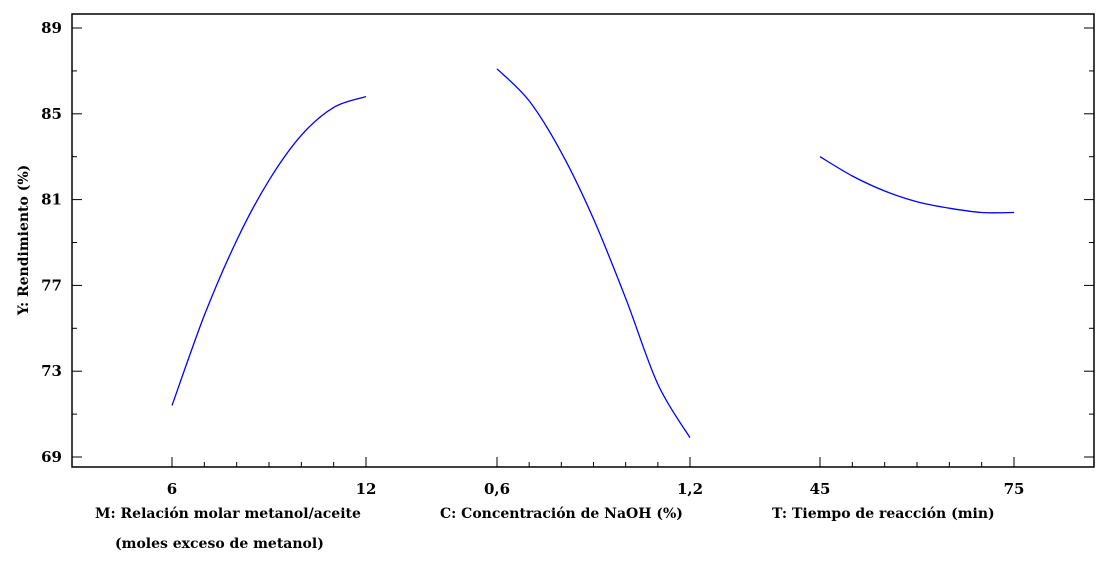 The height and width of the screenshot is (587, 1102). I want to click on xlabel-t: T: Tiempo de reacción (min), so click(883, 514).